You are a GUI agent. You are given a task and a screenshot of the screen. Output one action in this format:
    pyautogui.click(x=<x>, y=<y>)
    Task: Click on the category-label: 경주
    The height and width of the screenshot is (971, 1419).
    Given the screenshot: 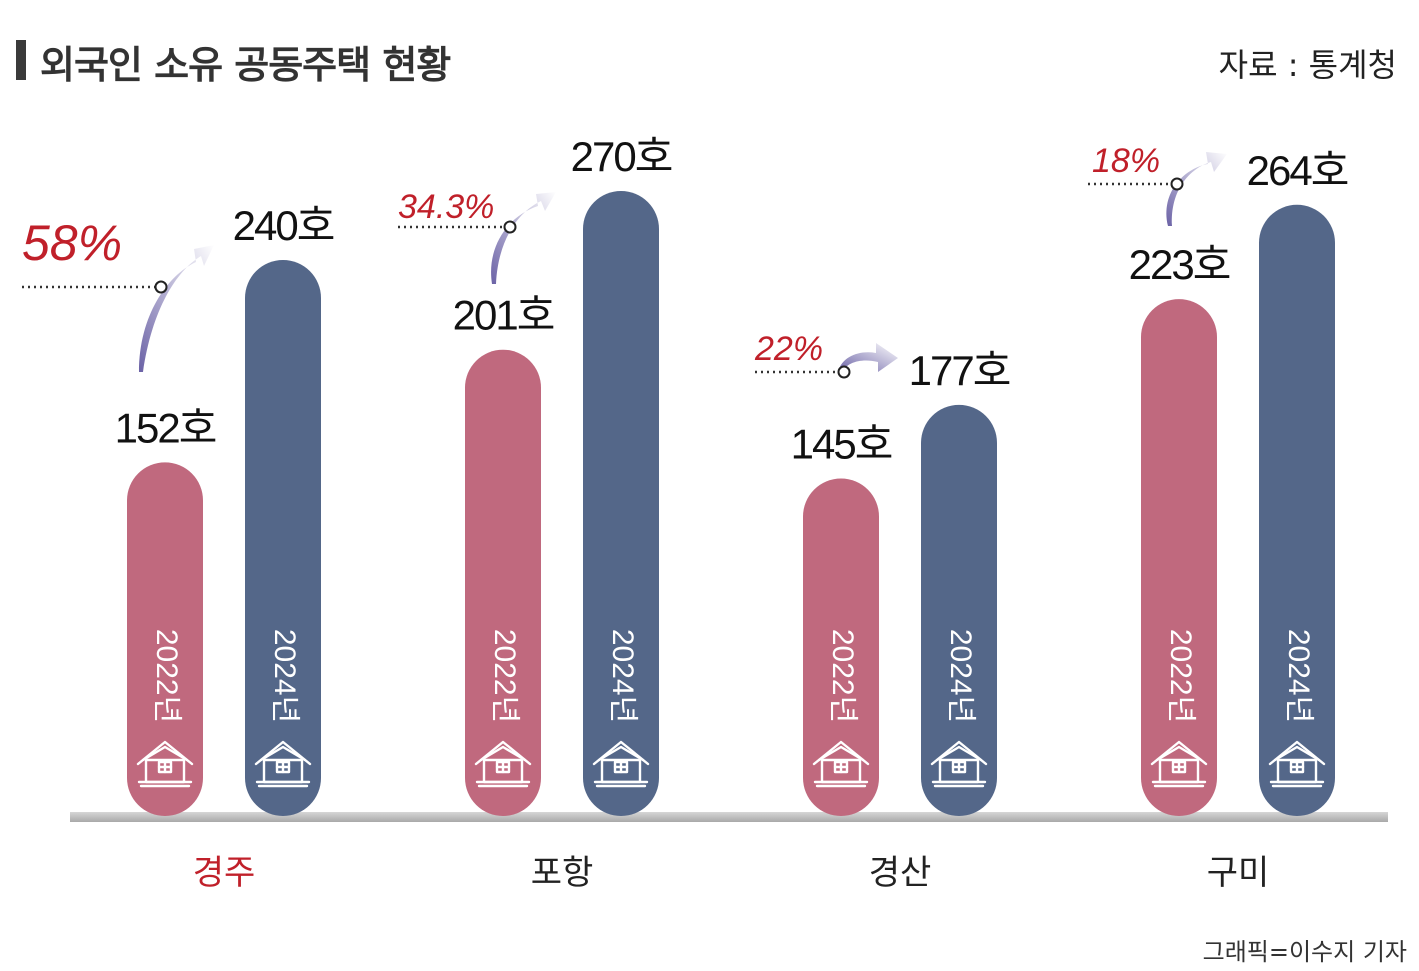 What is the action you would take?
    pyautogui.click(x=224, y=873)
    